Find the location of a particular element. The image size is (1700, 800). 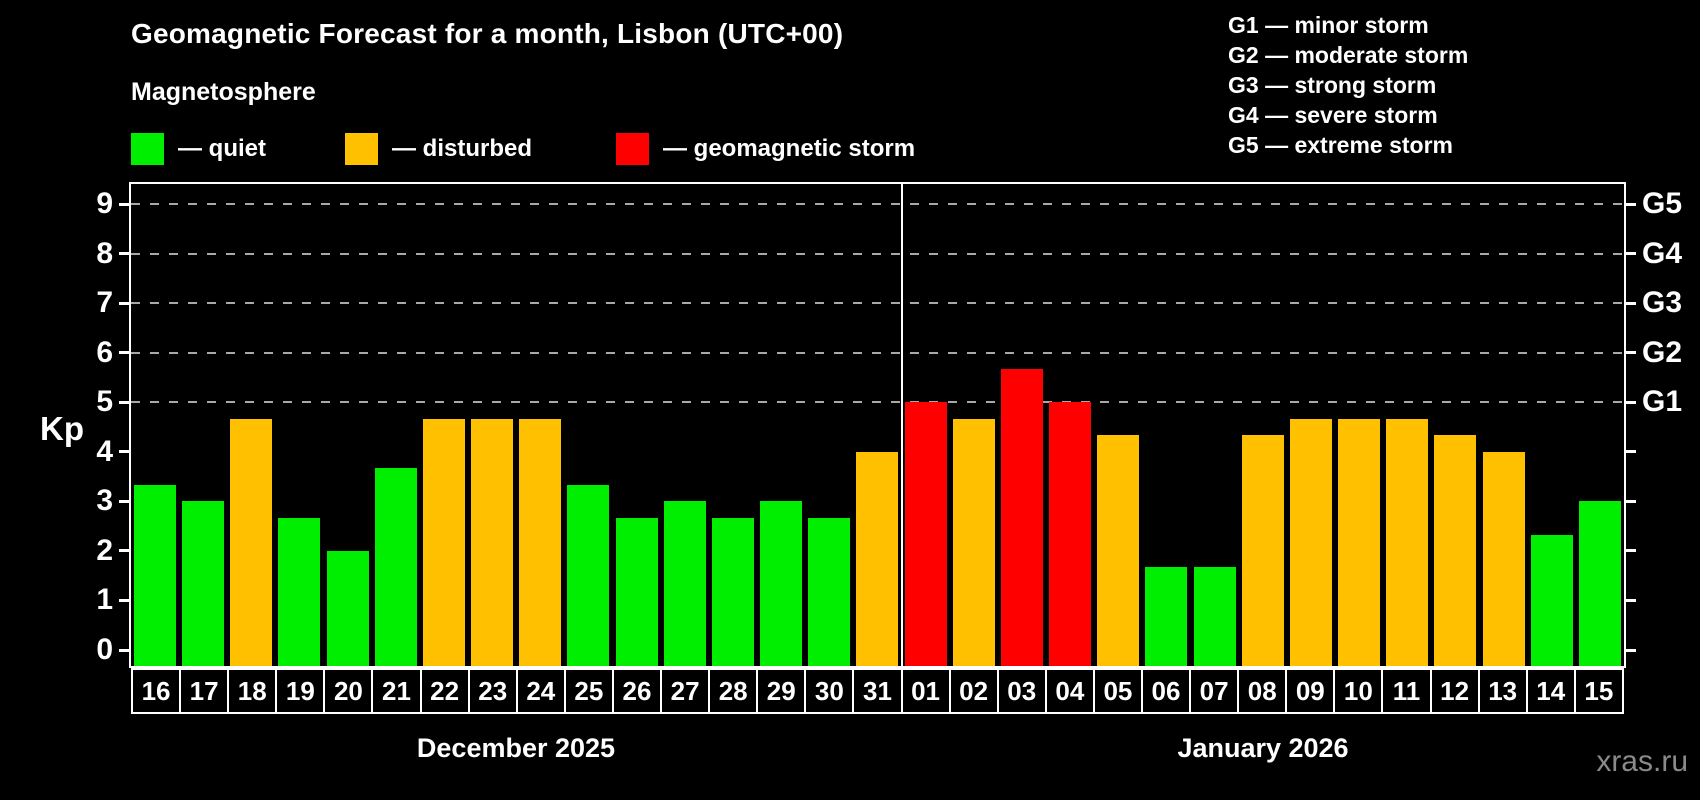

g-level-label: G2 is located at coordinates (1662, 352).